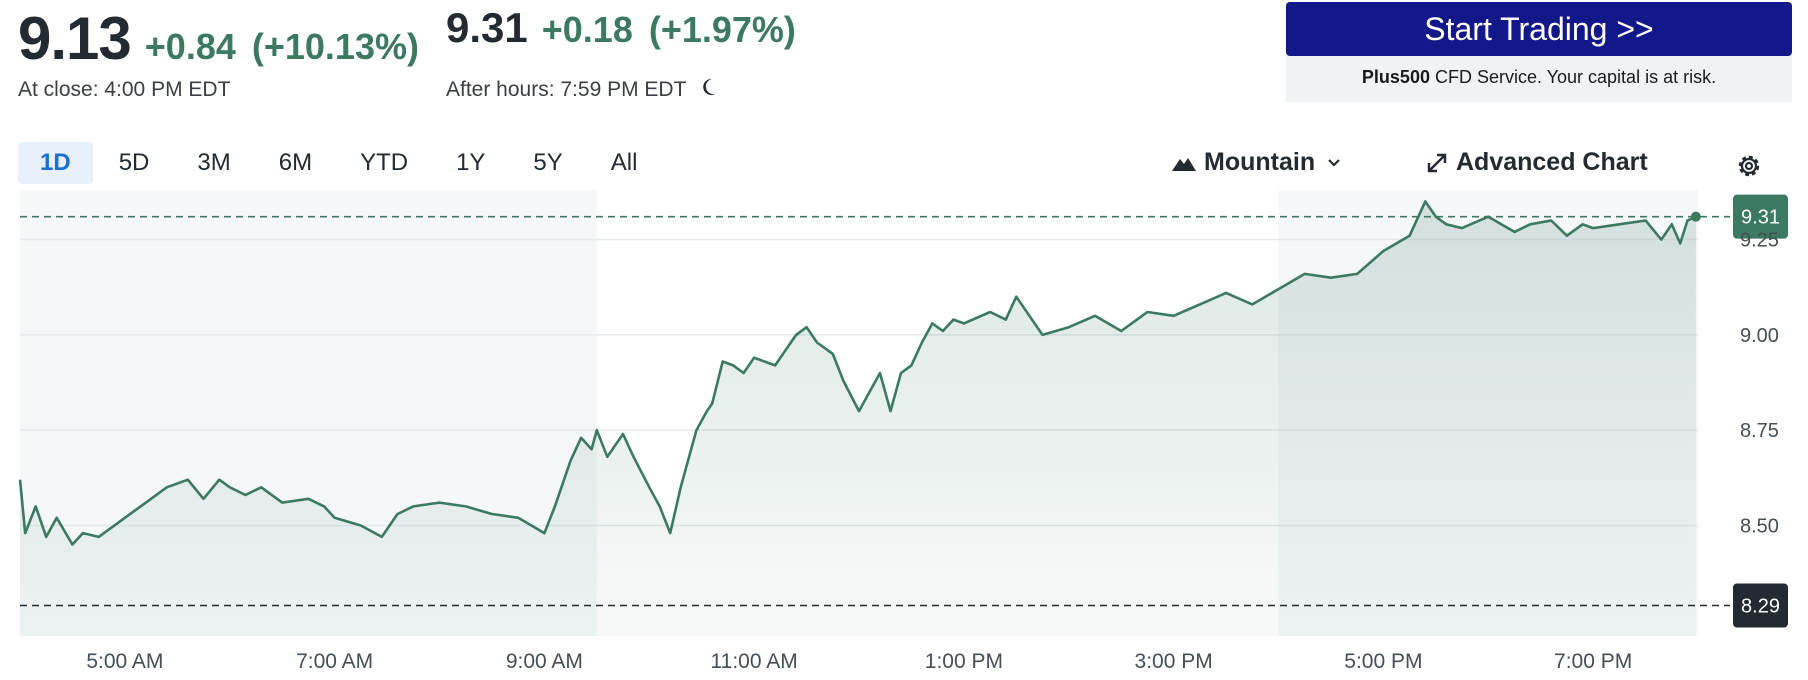 Image resolution: width=1808 pixels, height=680 pixels. I want to click on start-trading-button: Start Trading >>, so click(1539, 29).